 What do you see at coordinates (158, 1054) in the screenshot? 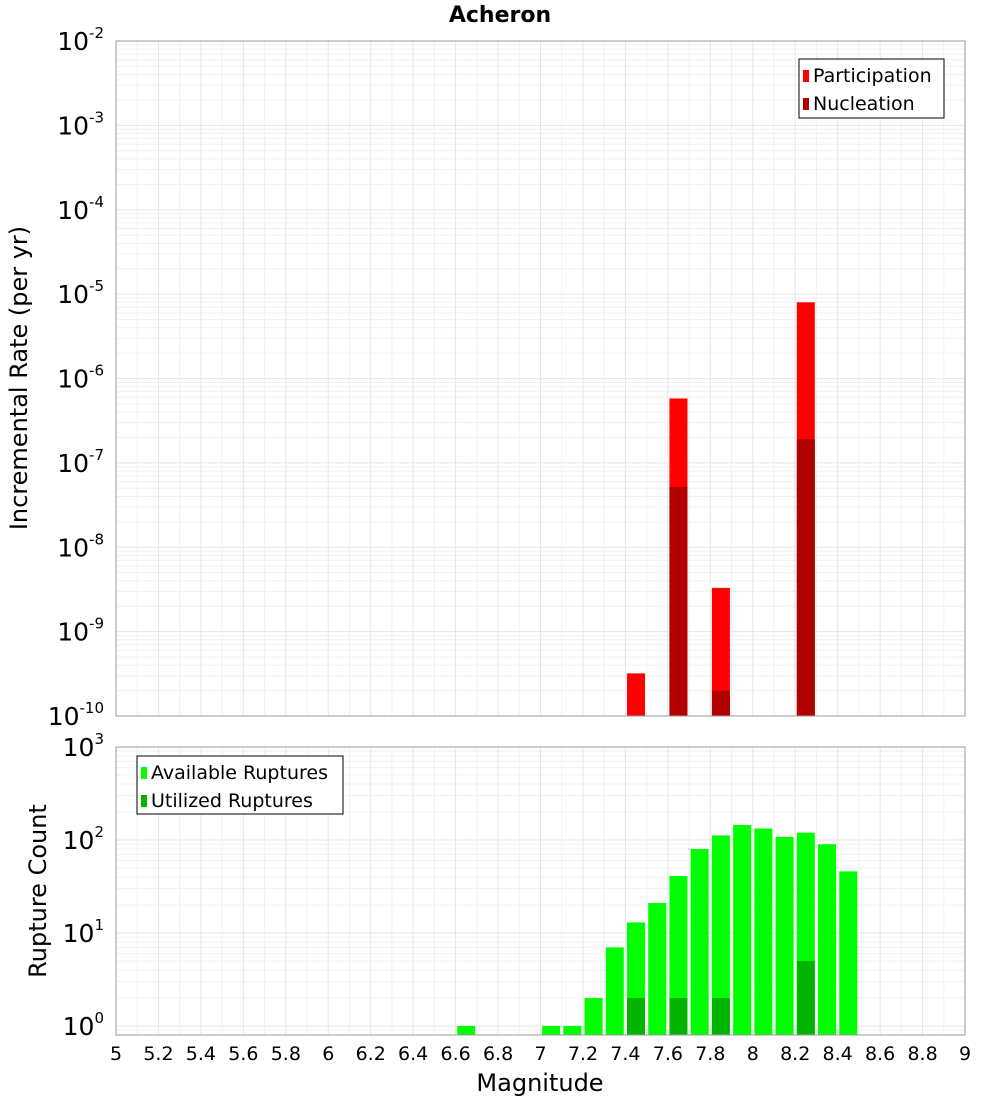
I see `x-tick-label: 5.2` at bounding box center [158, 1054].